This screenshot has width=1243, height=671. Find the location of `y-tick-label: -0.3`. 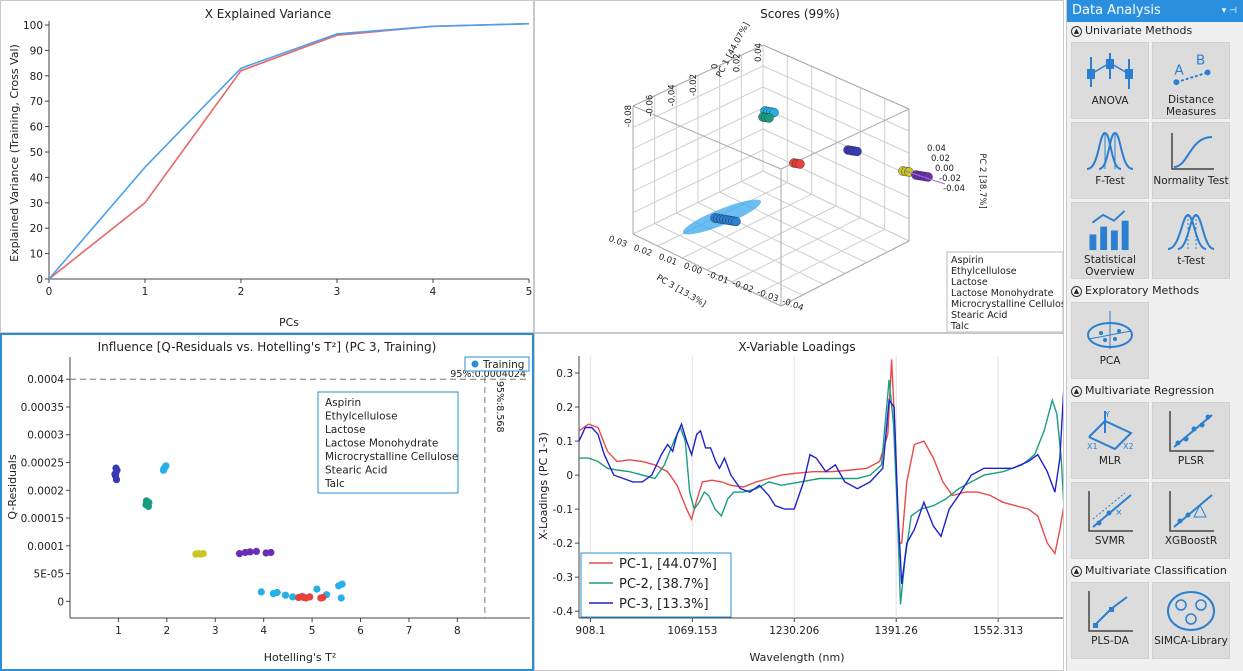

y-tick-label: -0.3 is located at coordinates (563, 578).